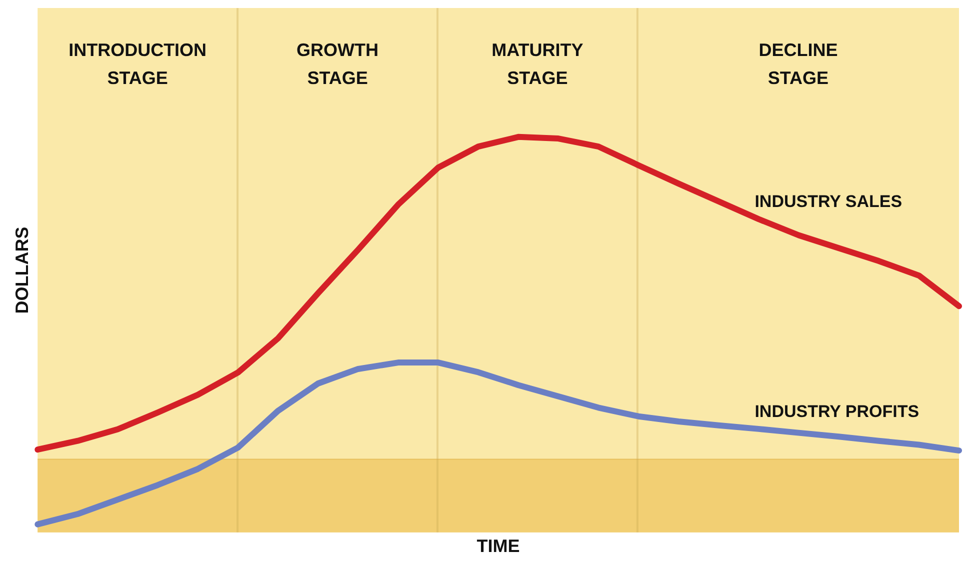 The height and width of the screenshot is (570, 971). What do you see at coordinates (798, 64) in the screenshot?
I see `text: DECLINE STAGE` at bounding box center [798, 64].